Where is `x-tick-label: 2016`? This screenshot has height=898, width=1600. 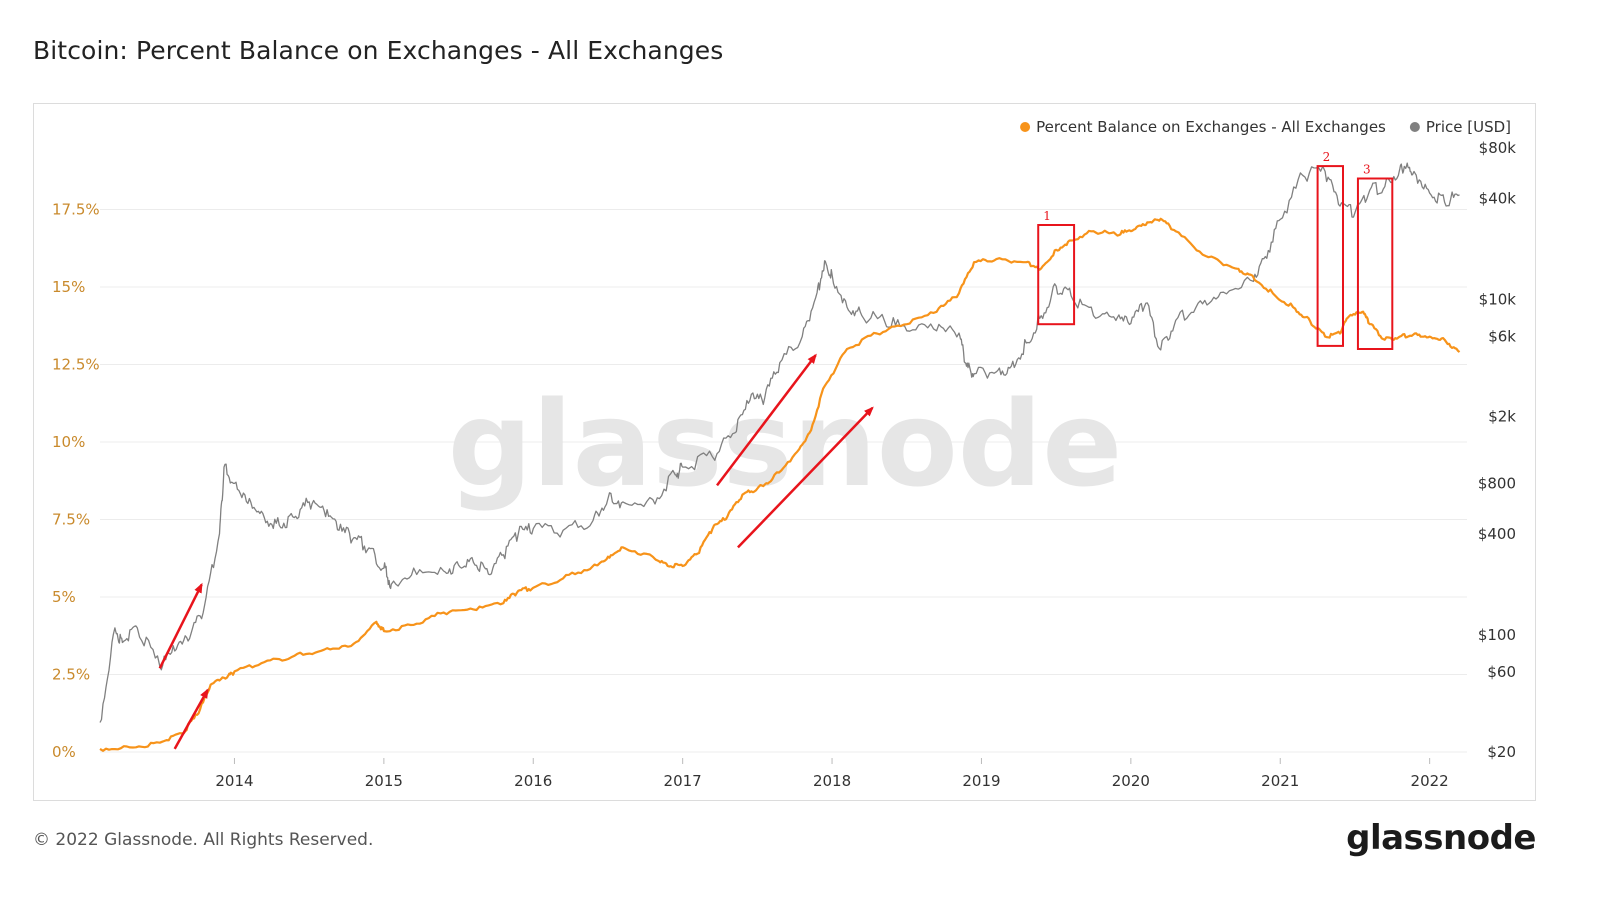 x-tick-label: 2016 is located at coordinates (533, 781).